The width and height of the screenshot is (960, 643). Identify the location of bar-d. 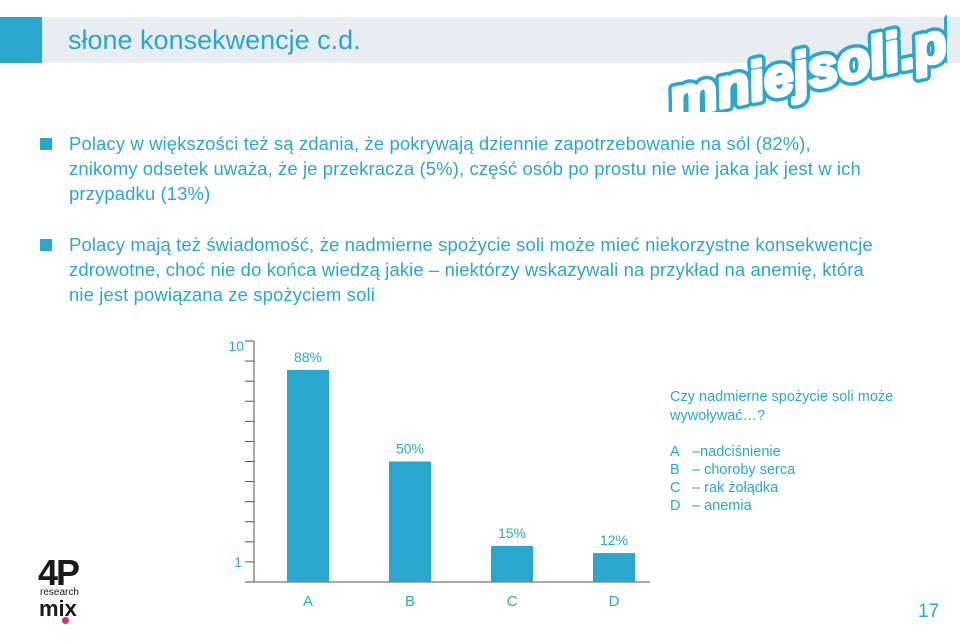
(614, 567).